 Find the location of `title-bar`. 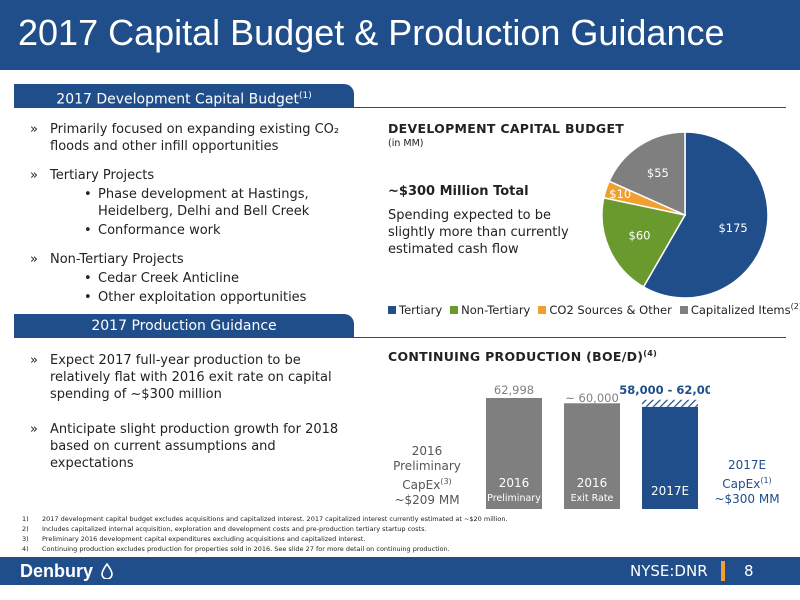

title-bar is located at coordinates (400, 35).